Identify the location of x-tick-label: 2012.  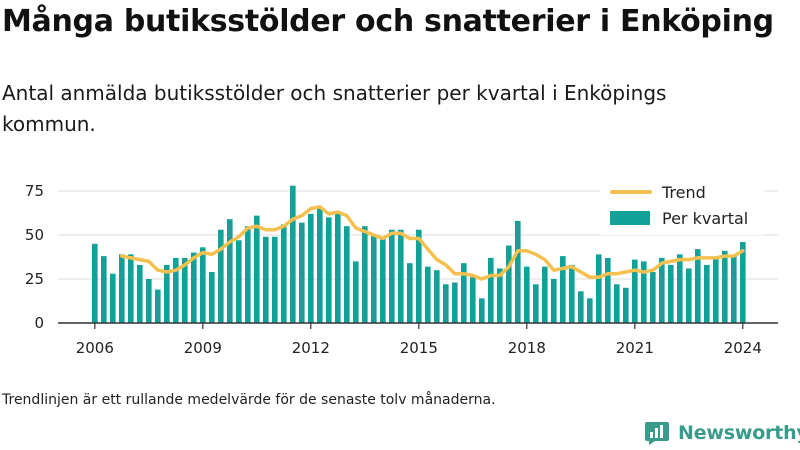
(311, 348).